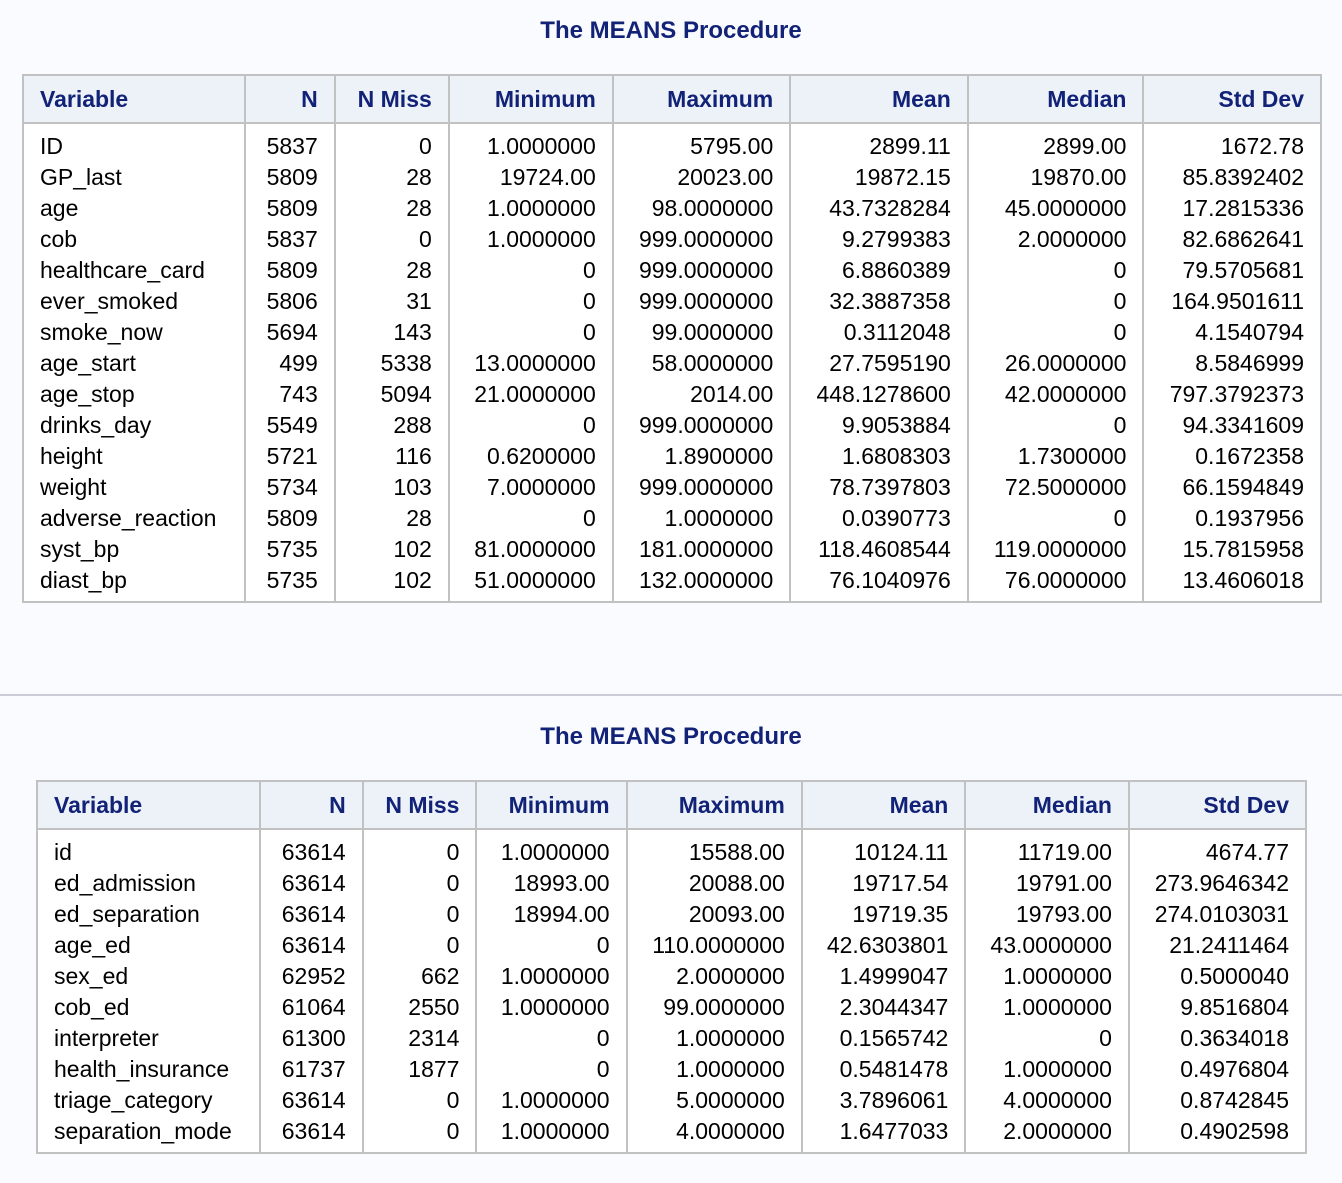 This screenshot has width=1342, height=1183. Describe the element at coordinates (391, 425) in the screenshot. I see `n-miss-cell: 288` at that location.